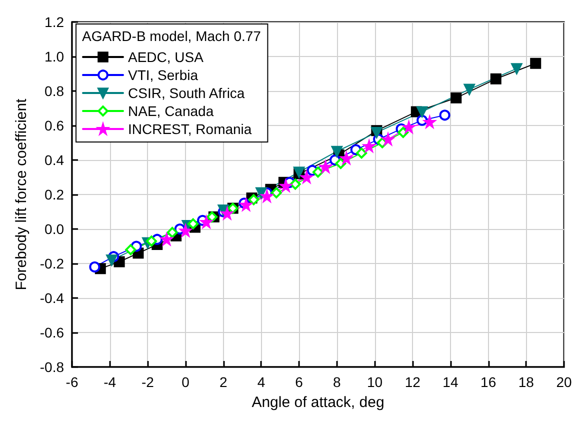  Describe the element at coordinates (163, 75) in the screenshot. I see `legend-label: VTI, Serbia` at that location.